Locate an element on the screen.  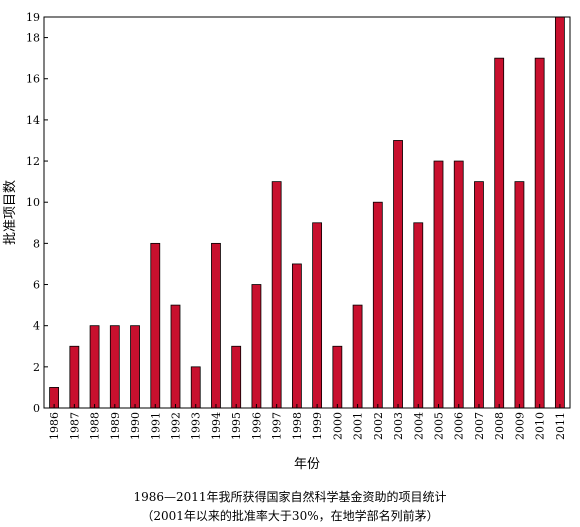
bar-2001 is located at coordinates (357, 356).